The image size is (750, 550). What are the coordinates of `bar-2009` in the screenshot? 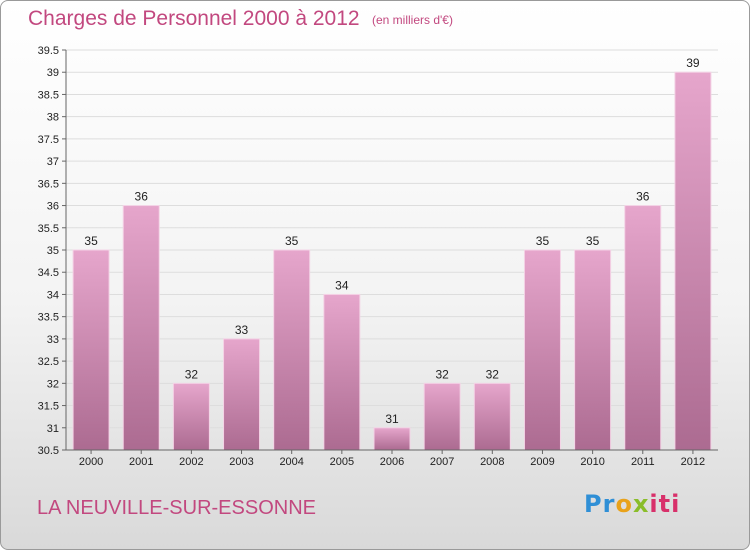 It's located at (542, 350).